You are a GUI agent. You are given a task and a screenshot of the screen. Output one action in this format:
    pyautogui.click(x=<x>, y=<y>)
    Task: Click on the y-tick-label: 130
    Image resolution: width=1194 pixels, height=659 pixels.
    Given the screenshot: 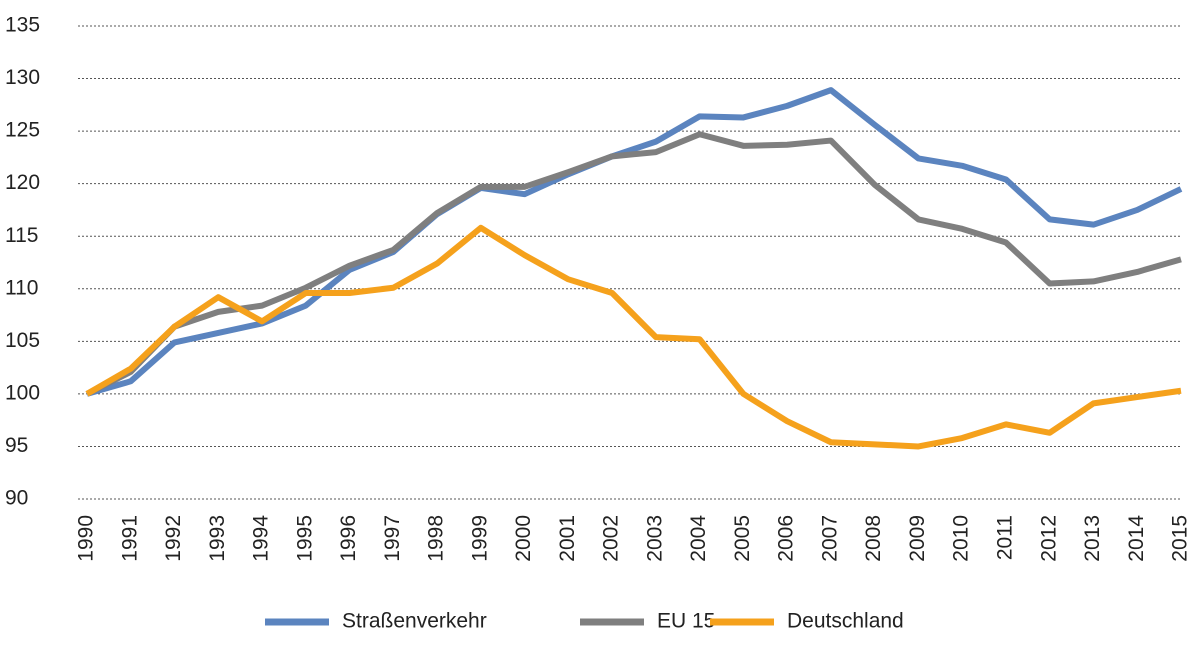 What is the action you would take?
    pyautogui.click(x=22, y=77)
    